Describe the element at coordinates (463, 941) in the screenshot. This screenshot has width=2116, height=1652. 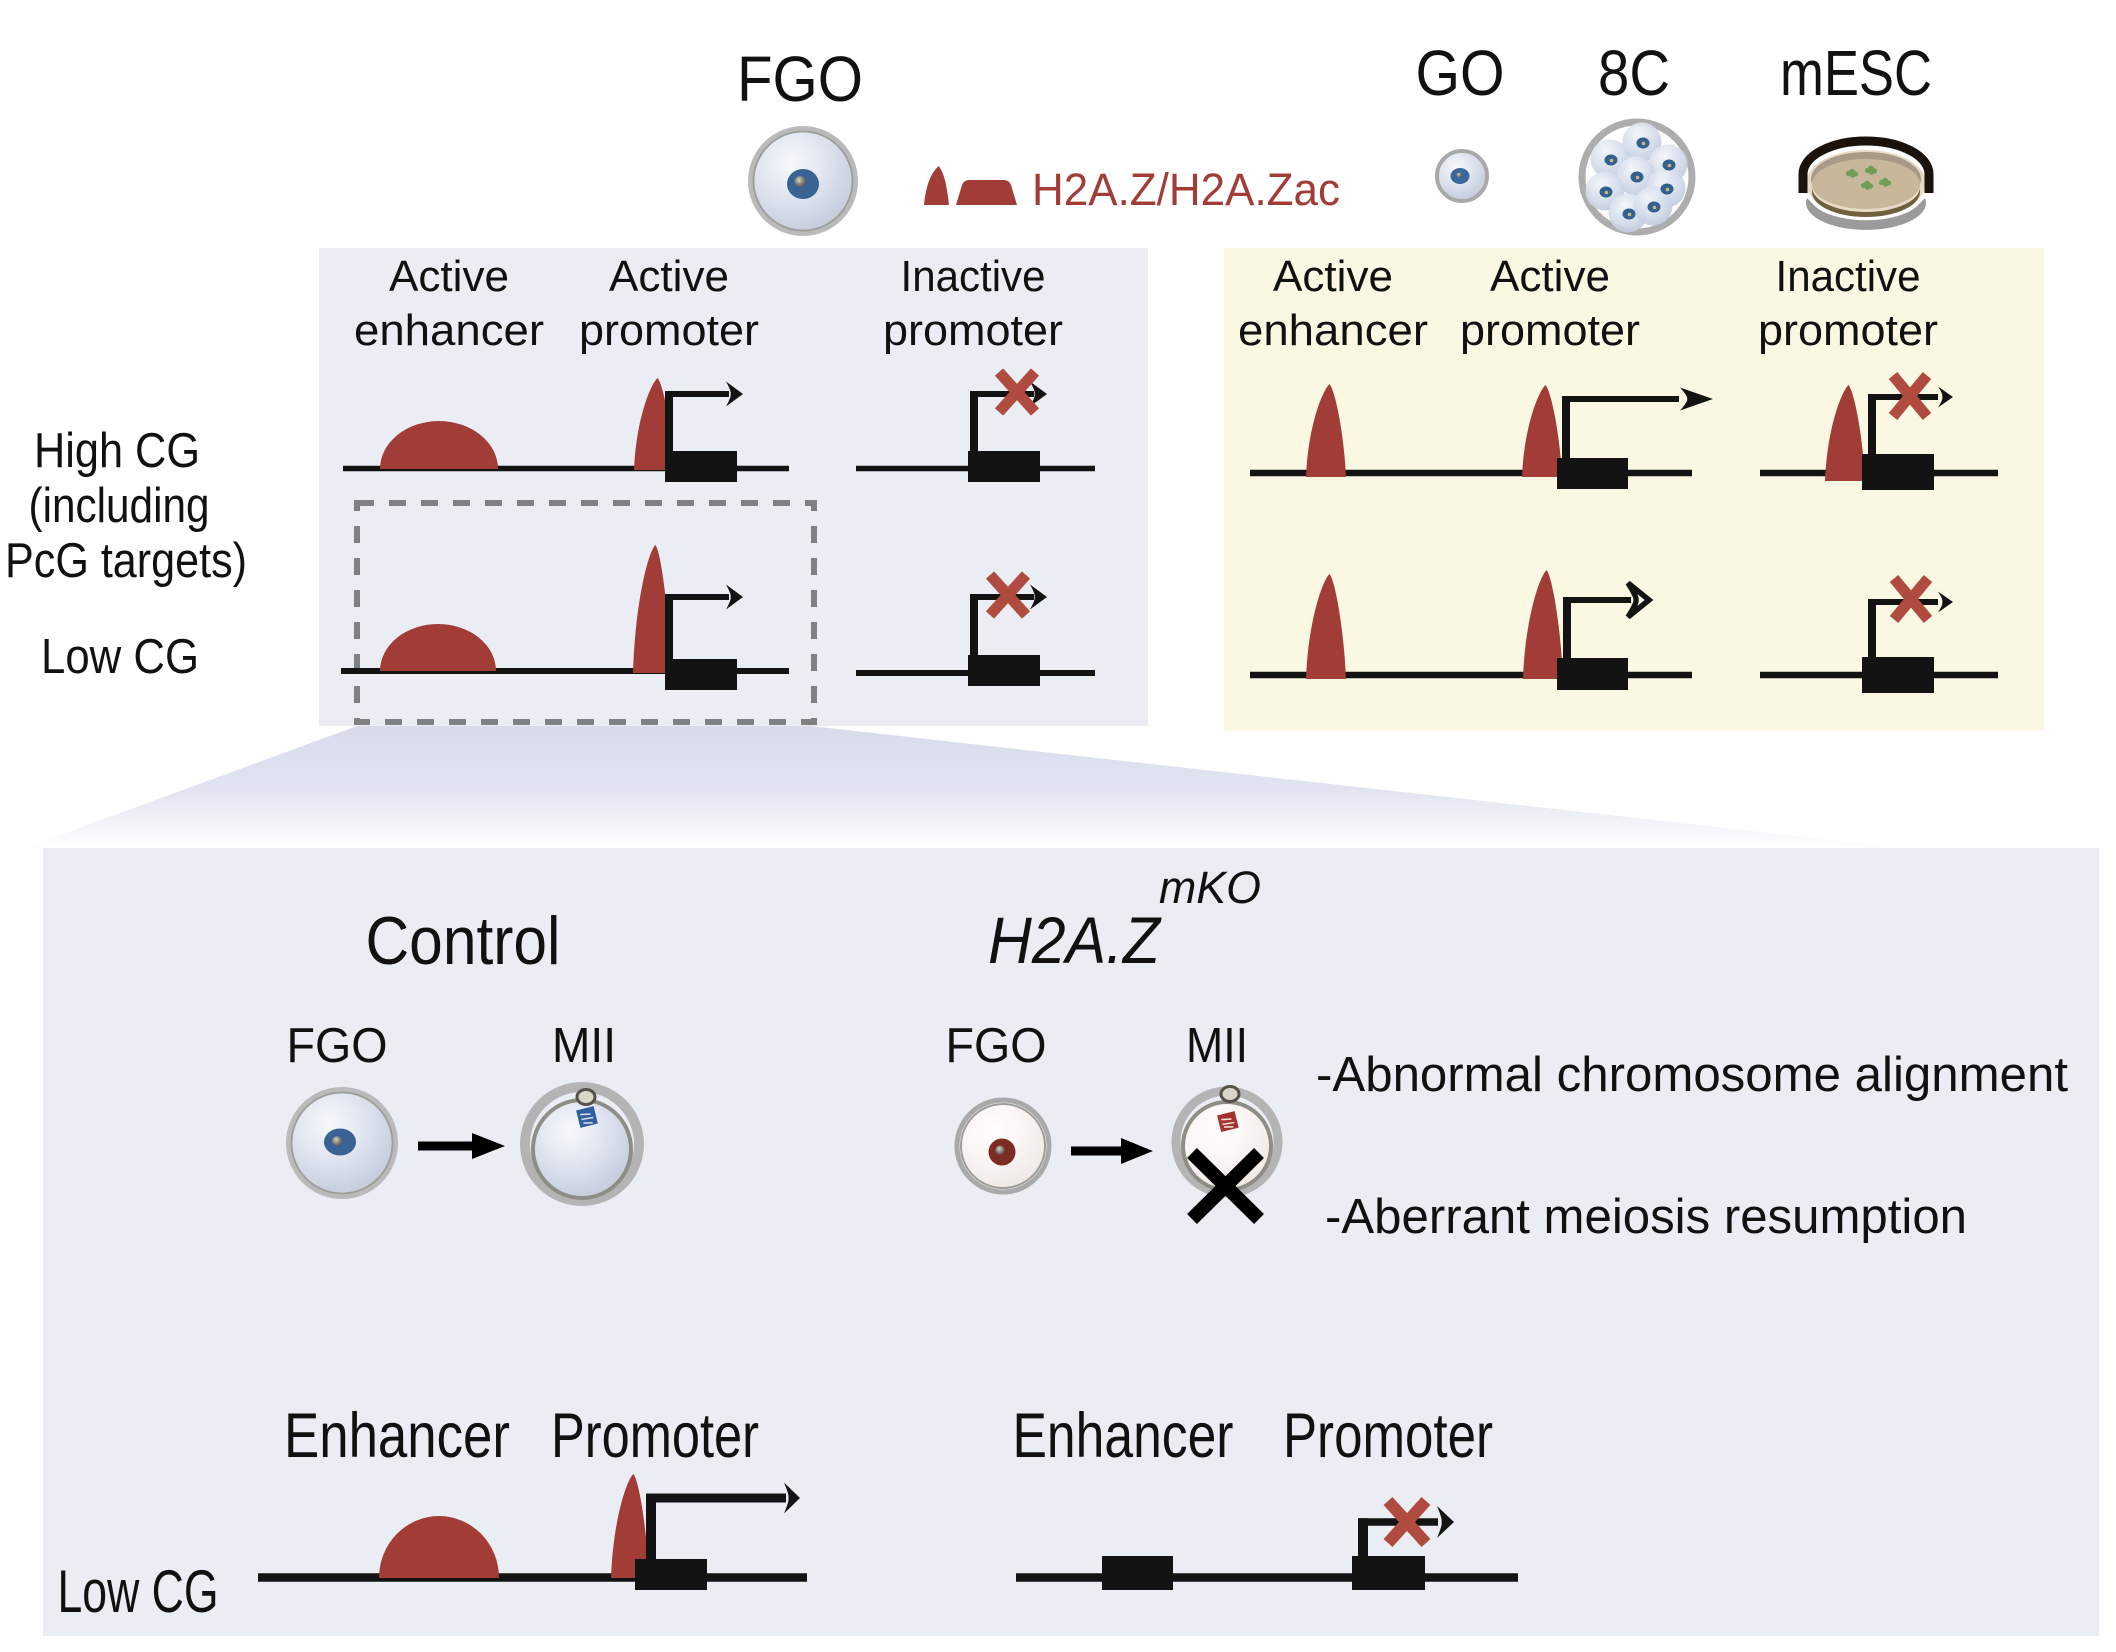
I see `svg-text: Control` at that location.